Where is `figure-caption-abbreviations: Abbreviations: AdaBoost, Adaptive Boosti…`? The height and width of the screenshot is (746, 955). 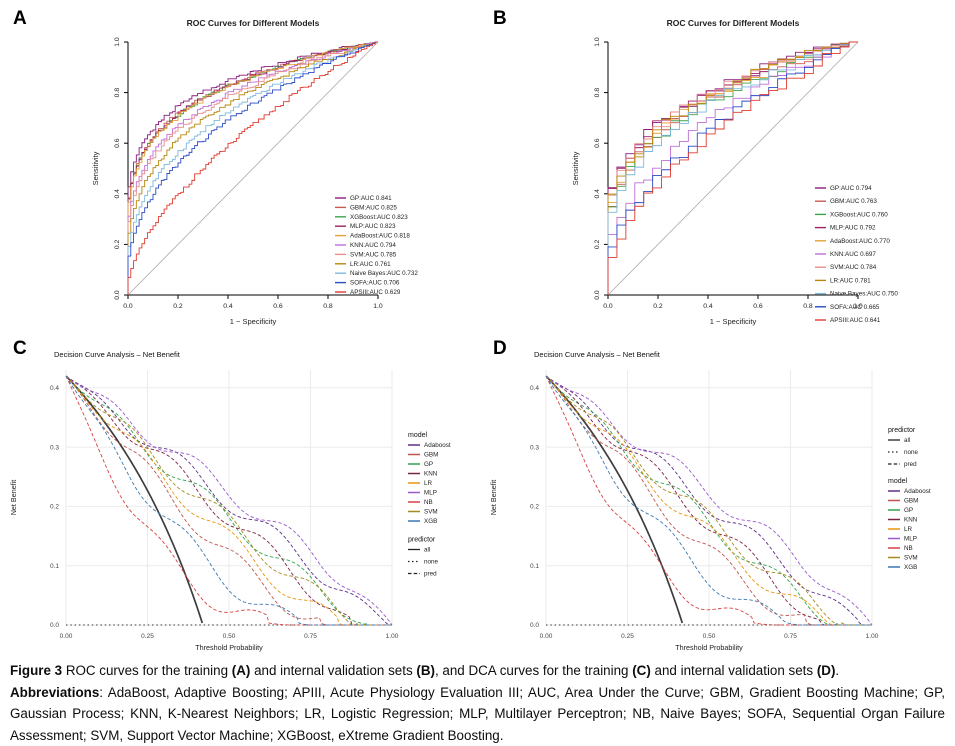 figure-caption-abbreviations: Abbreviations: AdaBoost, Adaptive Boosti… is located at coordinates (477, 714).